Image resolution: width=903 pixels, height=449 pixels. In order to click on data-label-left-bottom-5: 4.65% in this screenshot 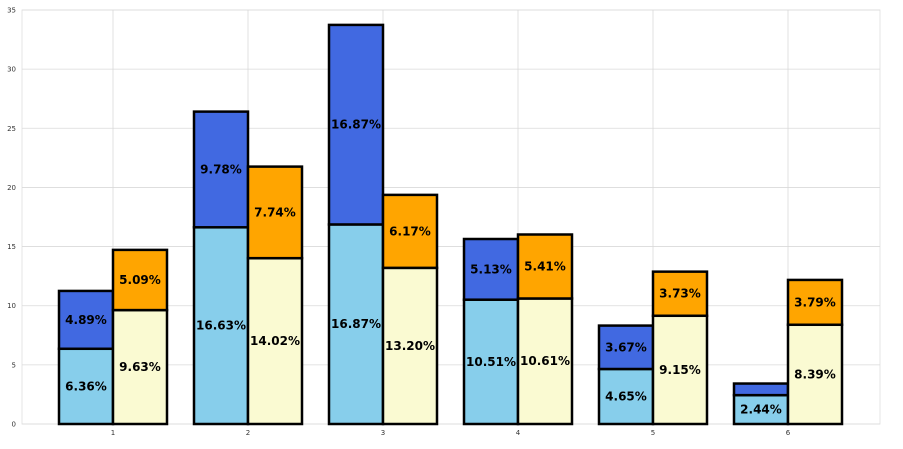, I will do `click(626, 396)`.